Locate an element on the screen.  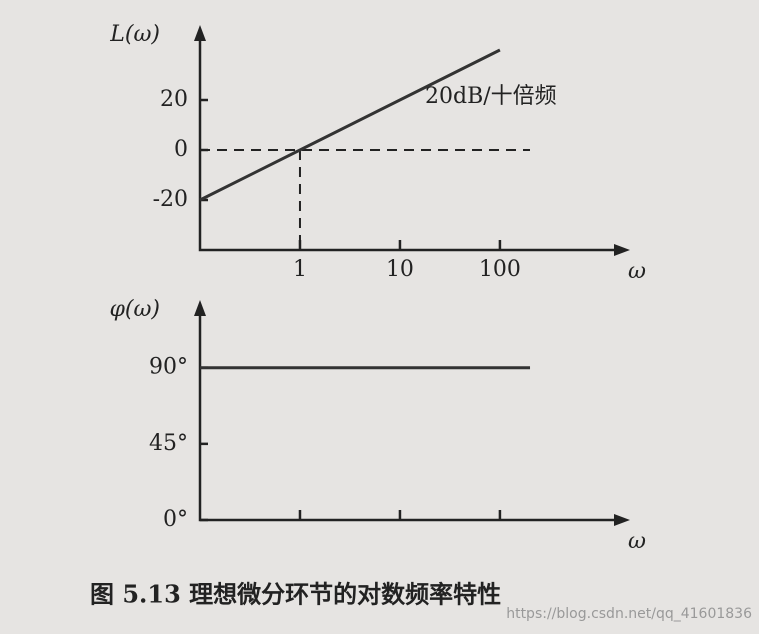
caption: 图 5.13 理想微分环节的对数频率特性 is located at coordinates (295, 594).